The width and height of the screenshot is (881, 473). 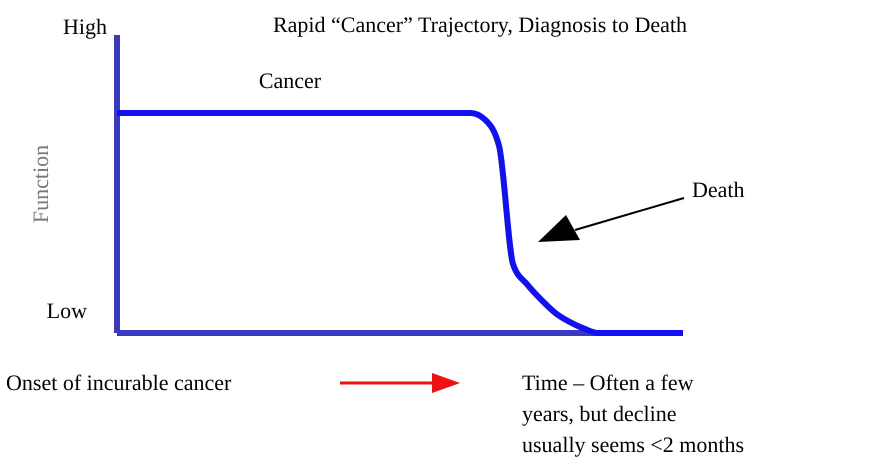 What do you see at coordinates (633, 413) in the screenshot?
I see `text: Time – Often a few years, but decline usually seems <2 months` at bounding box center [633, 413].